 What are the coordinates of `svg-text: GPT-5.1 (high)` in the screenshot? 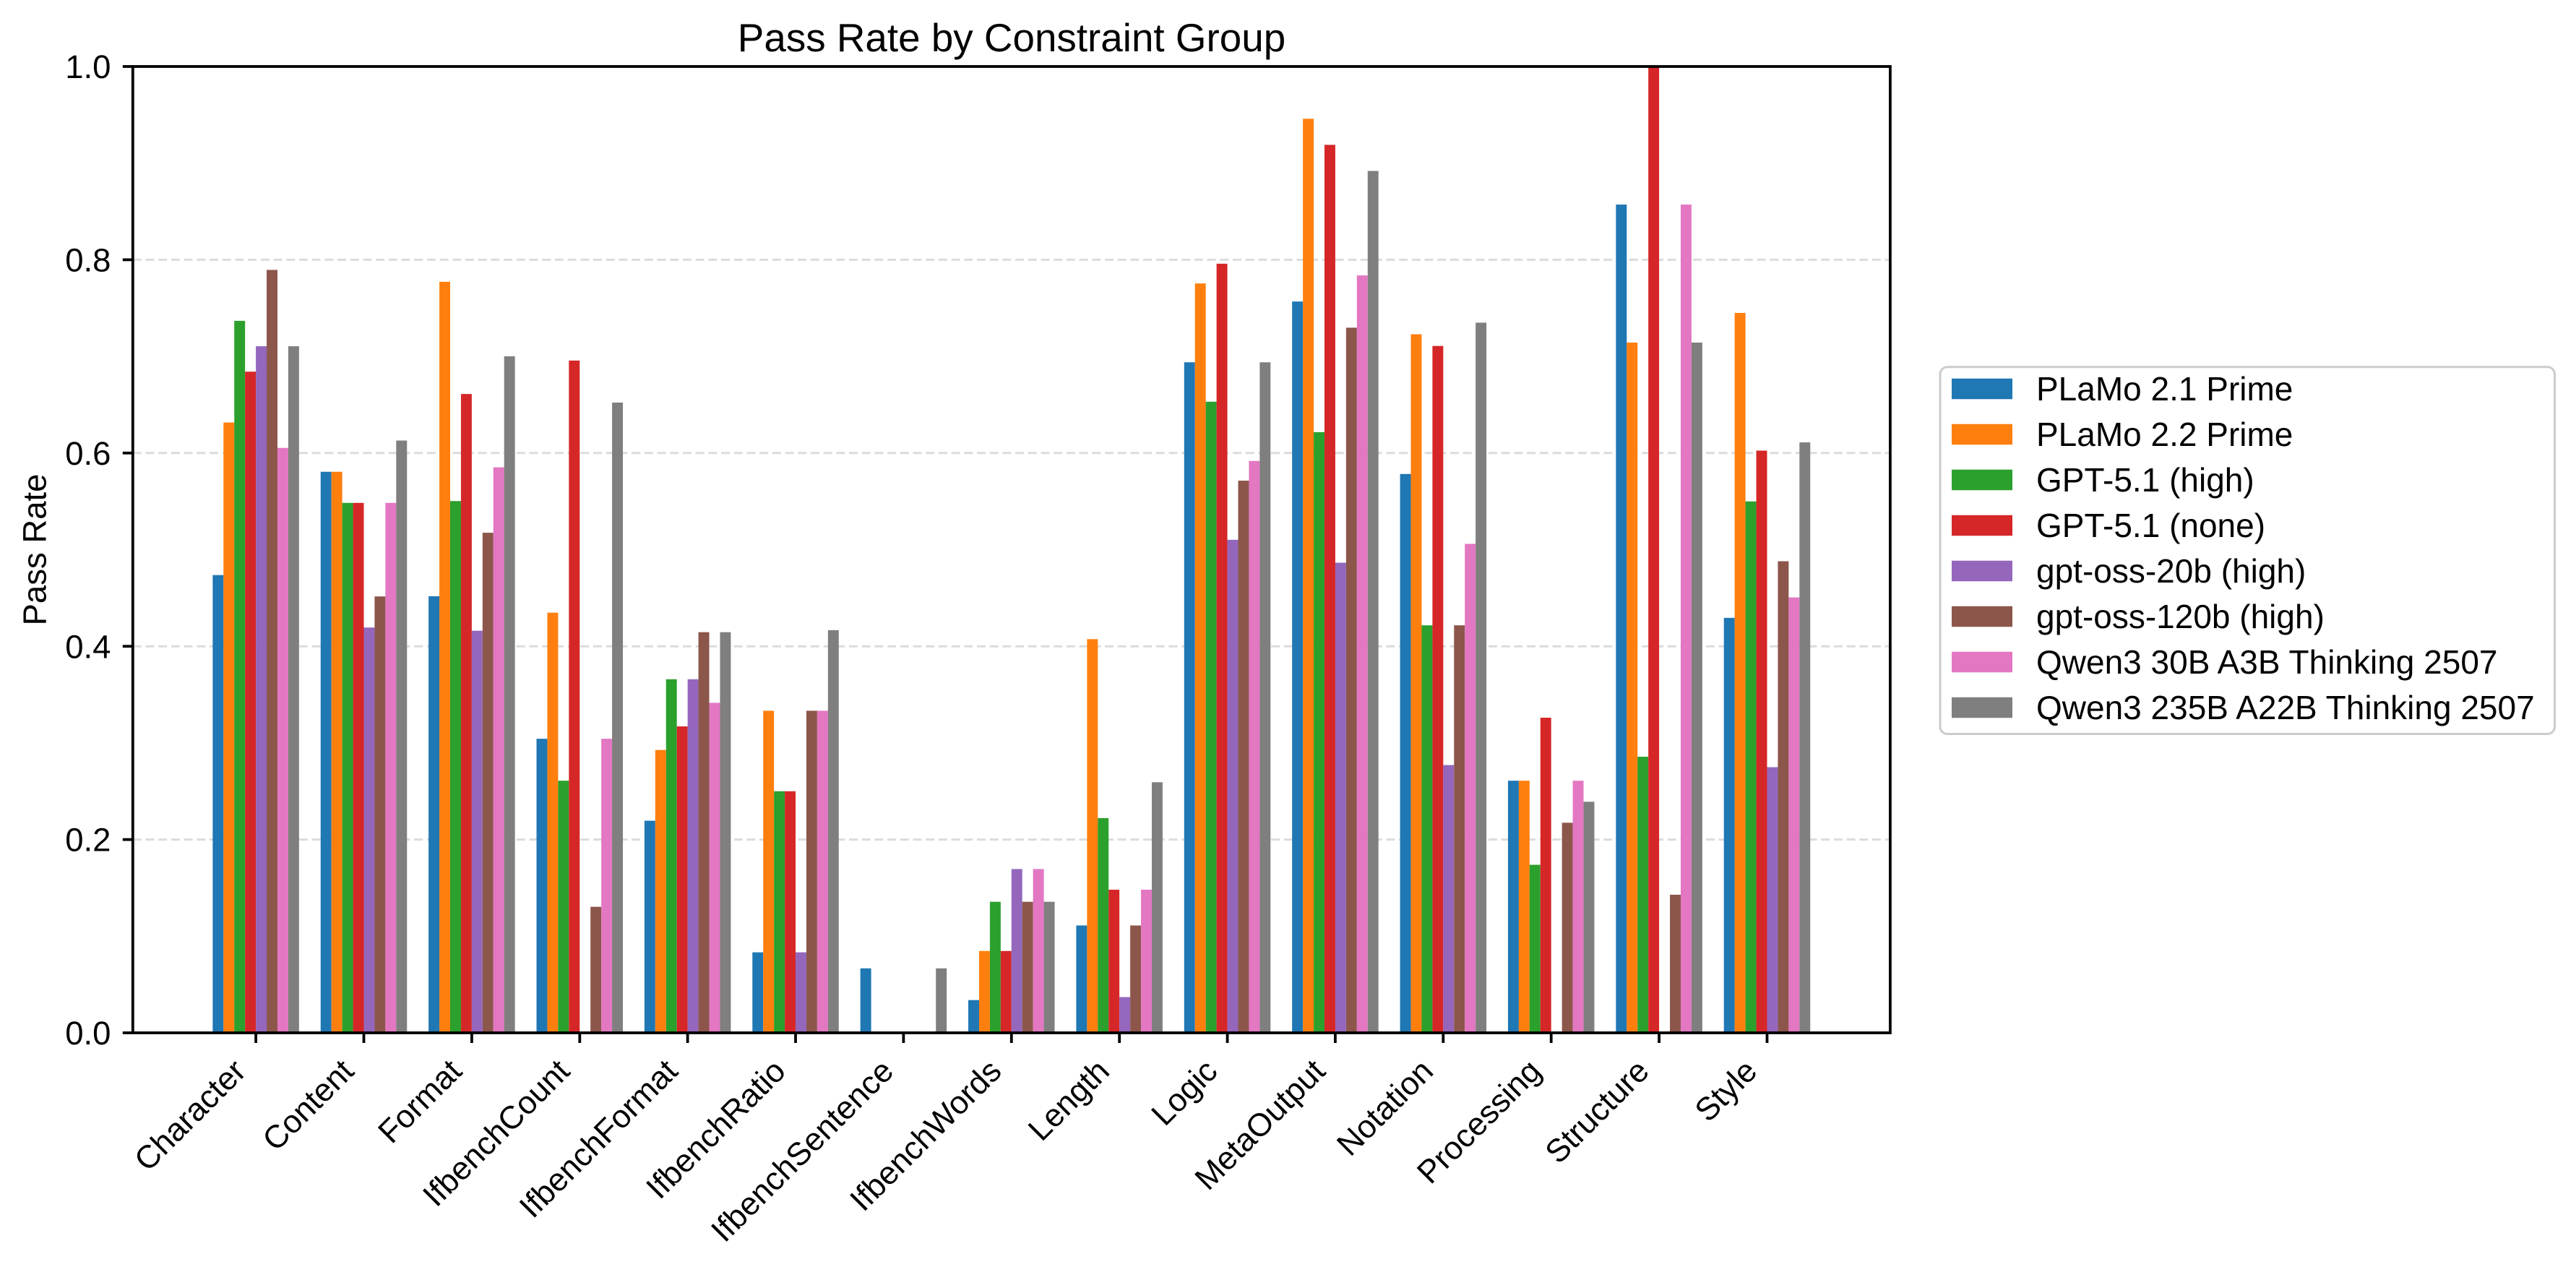 It's located at (2145, 480).